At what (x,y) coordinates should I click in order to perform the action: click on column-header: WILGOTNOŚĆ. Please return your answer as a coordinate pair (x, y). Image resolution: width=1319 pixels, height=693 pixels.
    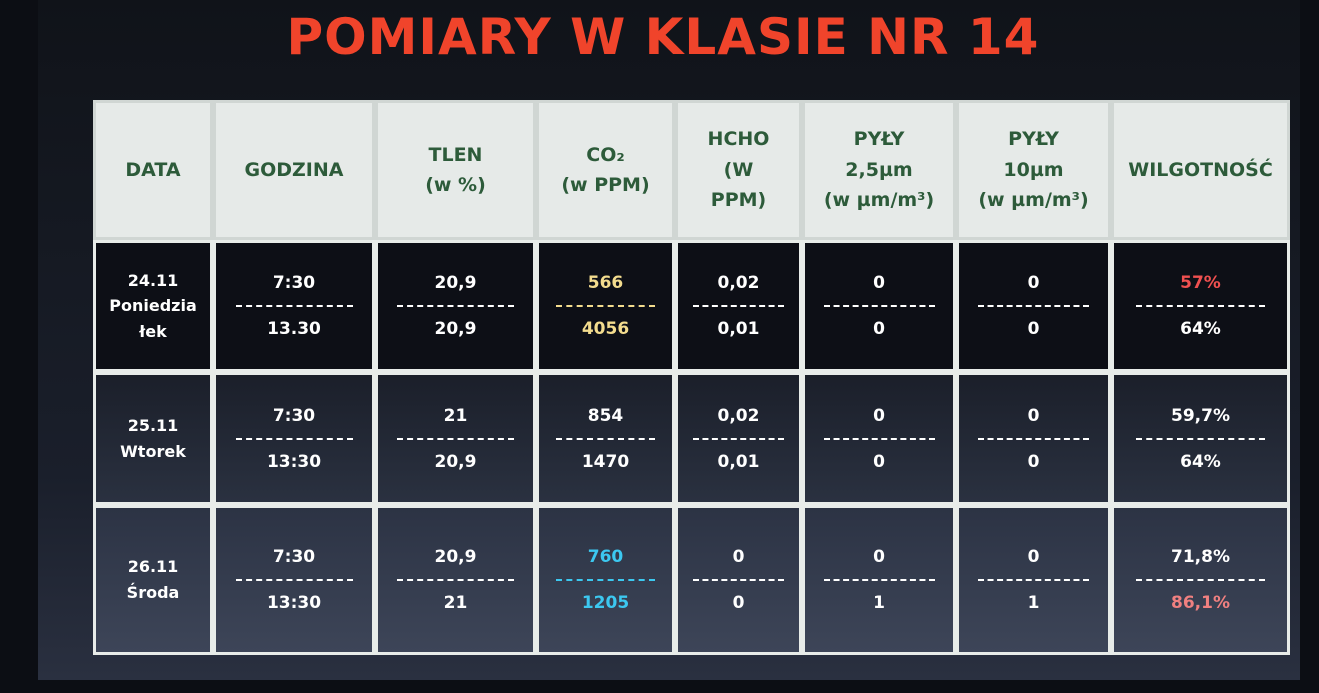
    Looking at the image, I should click on (1200, 170).